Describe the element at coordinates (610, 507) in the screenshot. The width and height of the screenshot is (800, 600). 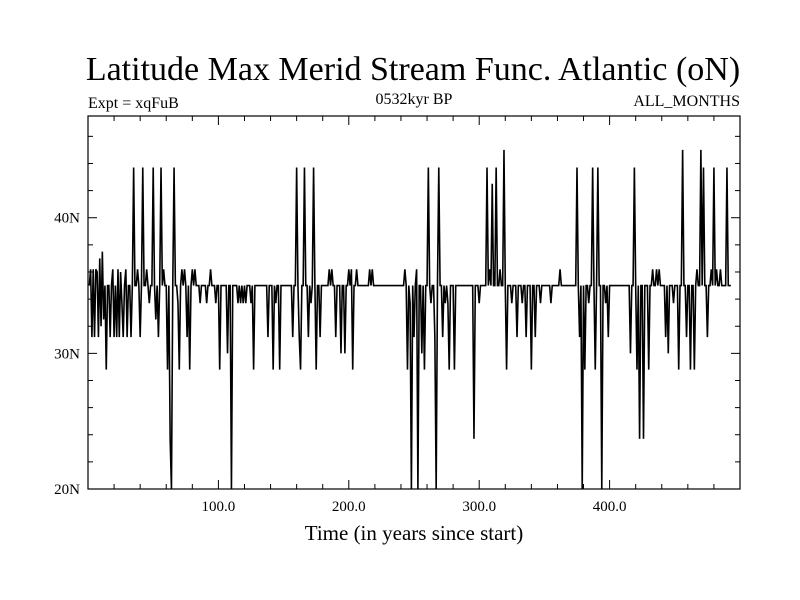
I see `x-tick-label: 400.0` at that location.